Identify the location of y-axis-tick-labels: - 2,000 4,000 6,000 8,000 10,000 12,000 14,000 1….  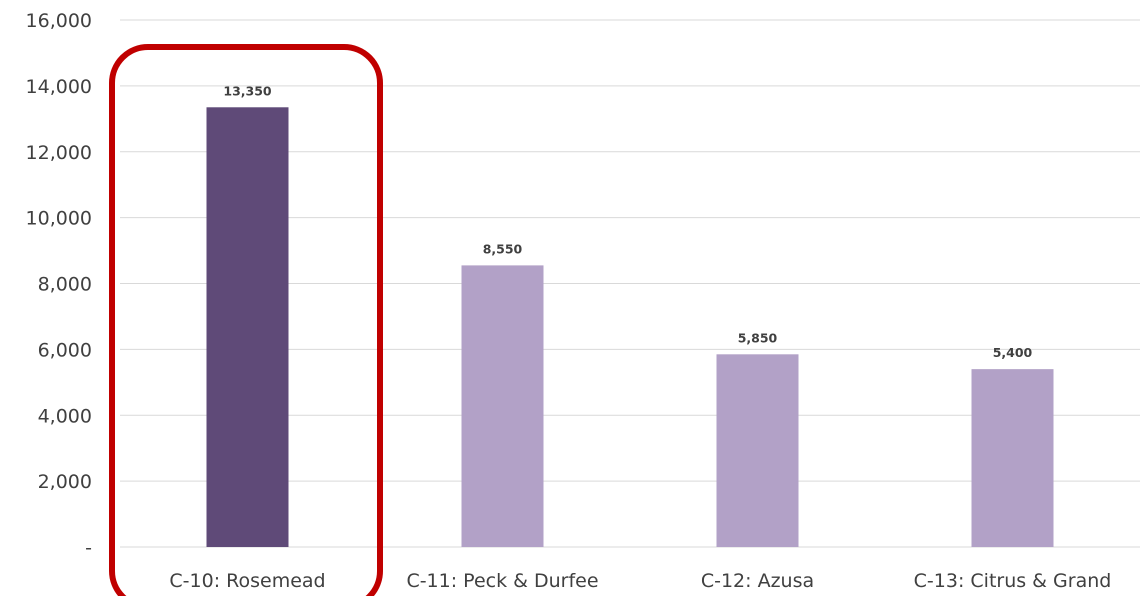
(59, 284).